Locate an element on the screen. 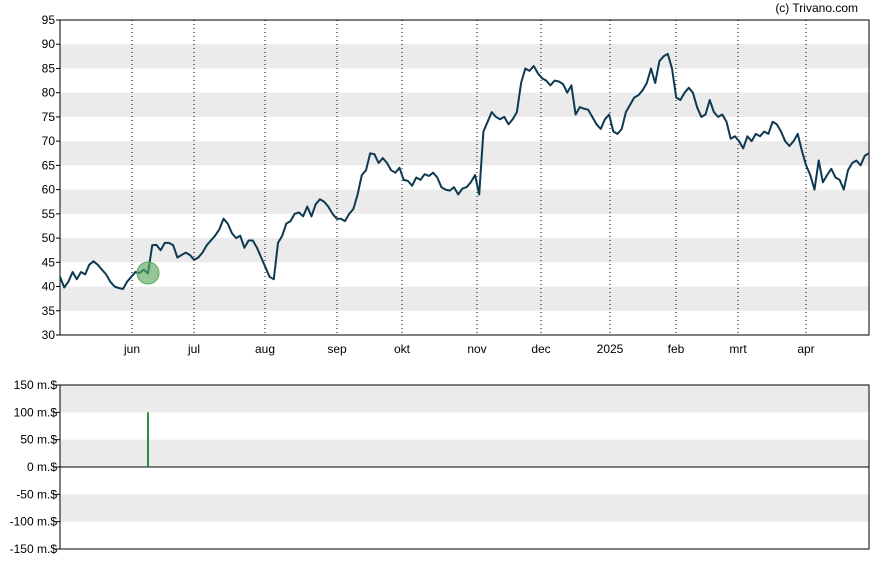 Image resolution: width=888 pixels, height=565 pixels. y-tick-label: 95 is located at coordinates (49, 20).